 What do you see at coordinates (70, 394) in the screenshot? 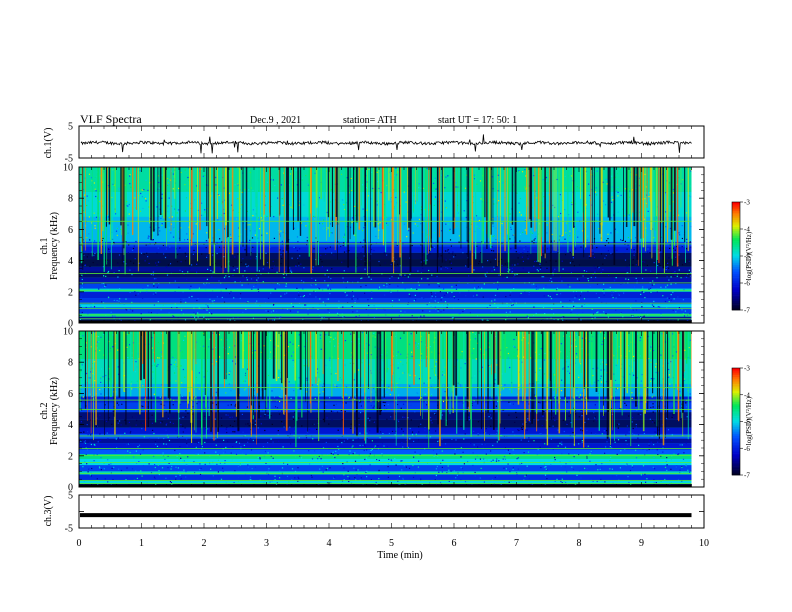
I see `ch2-spectrogram-ytick-label: 6` at bounding box center [70, 394].